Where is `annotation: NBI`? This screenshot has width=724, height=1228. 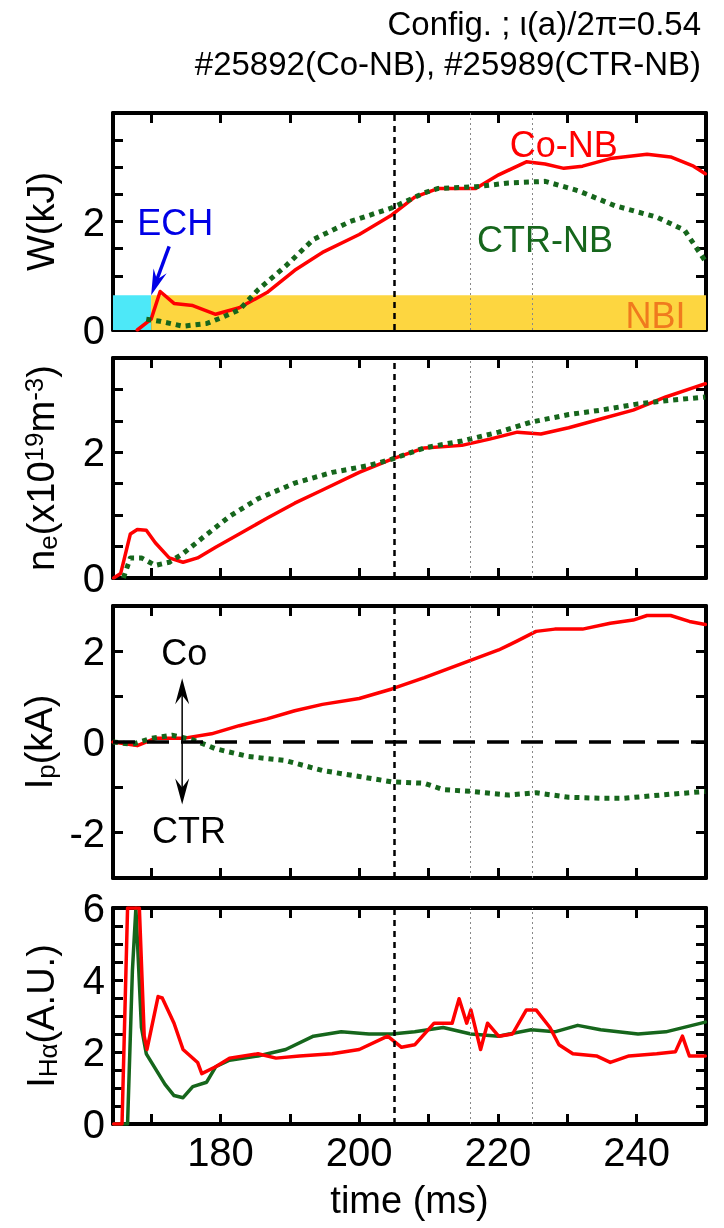 annotation: NBI is located at coordinates (655, 316).